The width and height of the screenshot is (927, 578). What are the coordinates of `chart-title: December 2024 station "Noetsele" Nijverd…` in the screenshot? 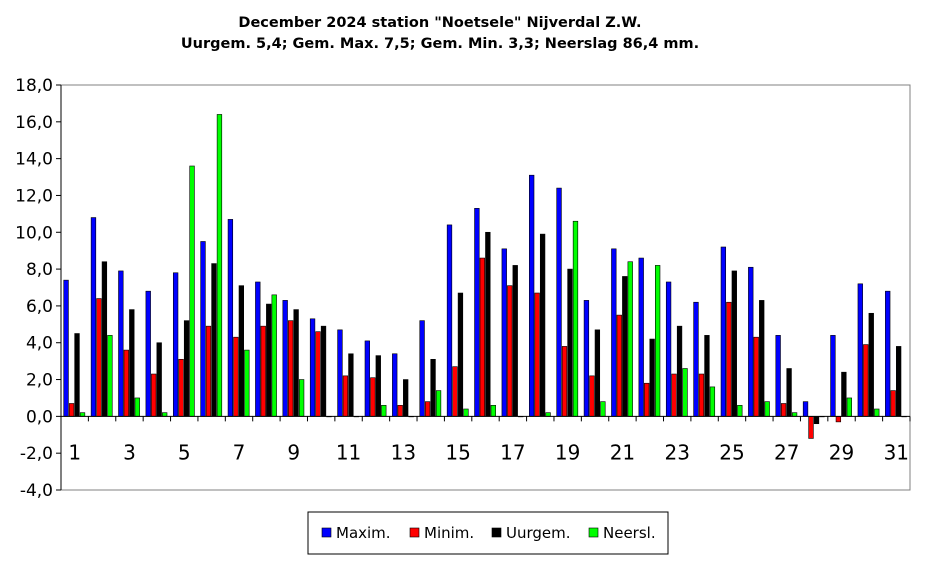 It's located at (439, 23).